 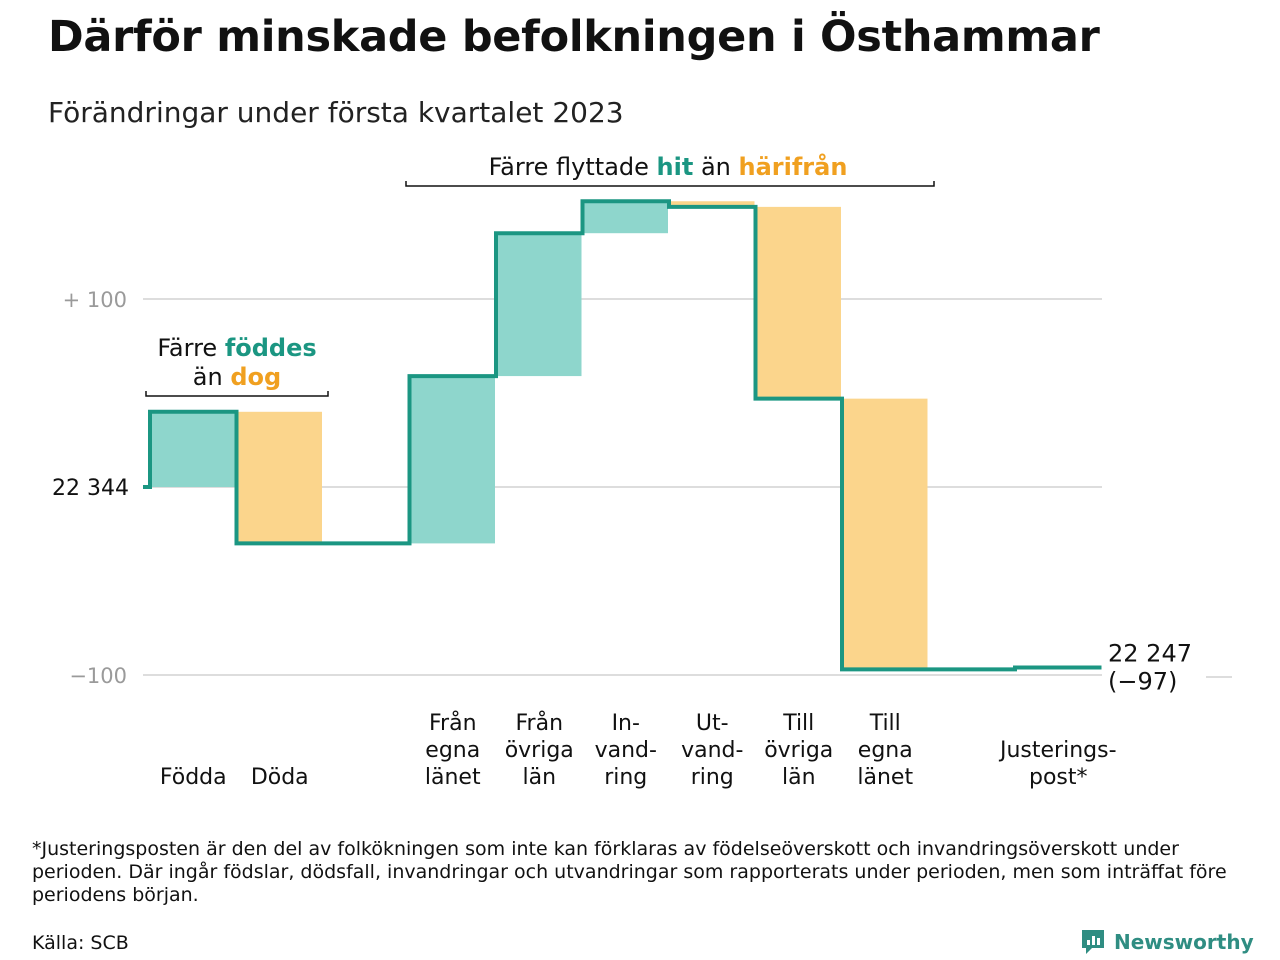 I want to click on category-label: post*, so click(x=1058, y=777).